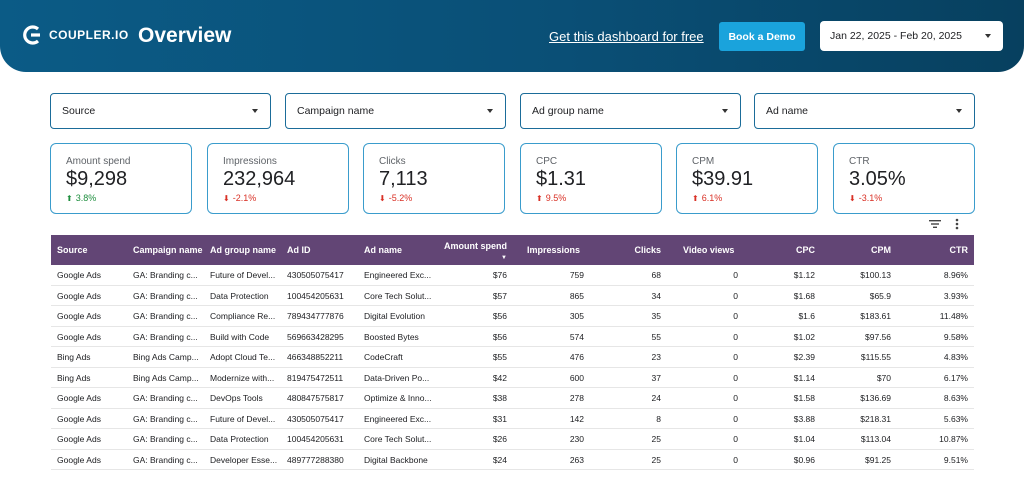  I want to click on cell-impressions: 476, so click(576, 357).